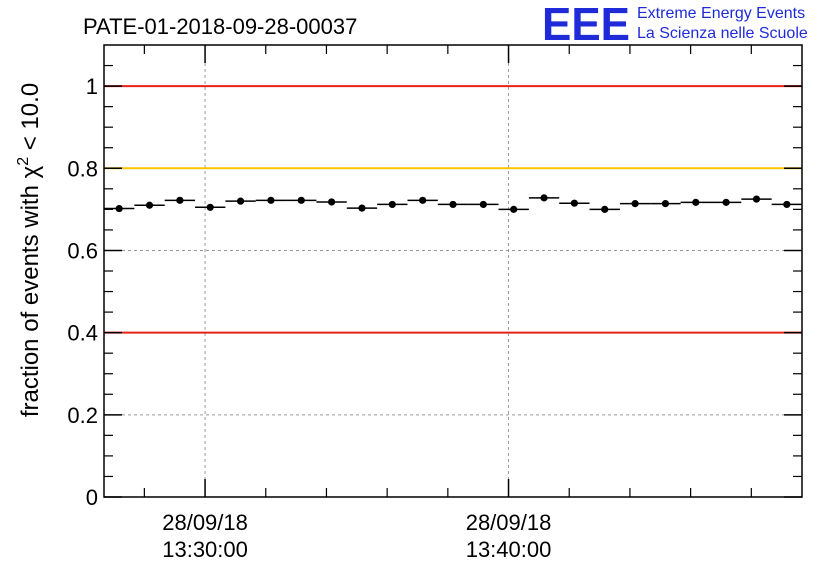 The image size is (836, 572). Describe the element at coordinates (509, 549) in the screenshot. I see `x-tick-time-1: 13:40:00` at that location.